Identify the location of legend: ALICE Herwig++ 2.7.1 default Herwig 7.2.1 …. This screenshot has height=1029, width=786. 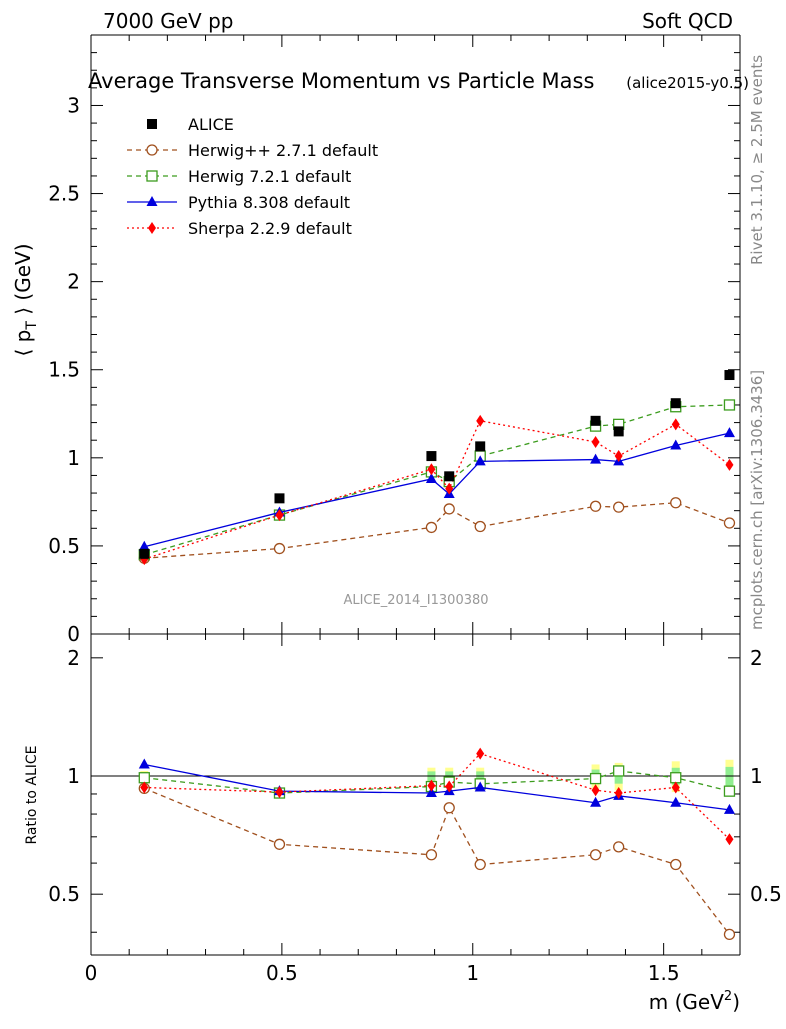
(252, 176).